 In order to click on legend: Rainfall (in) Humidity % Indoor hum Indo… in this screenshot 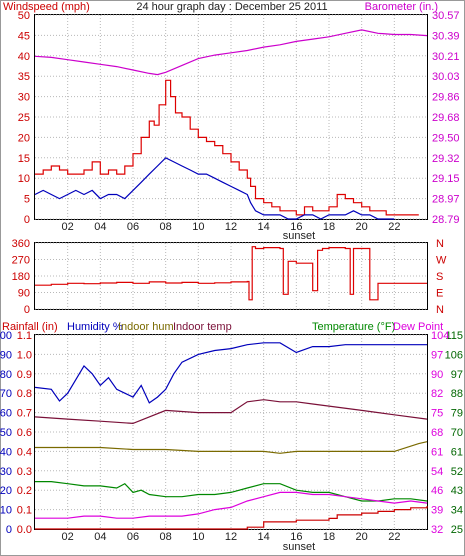, I will do `click(222, 327)`.